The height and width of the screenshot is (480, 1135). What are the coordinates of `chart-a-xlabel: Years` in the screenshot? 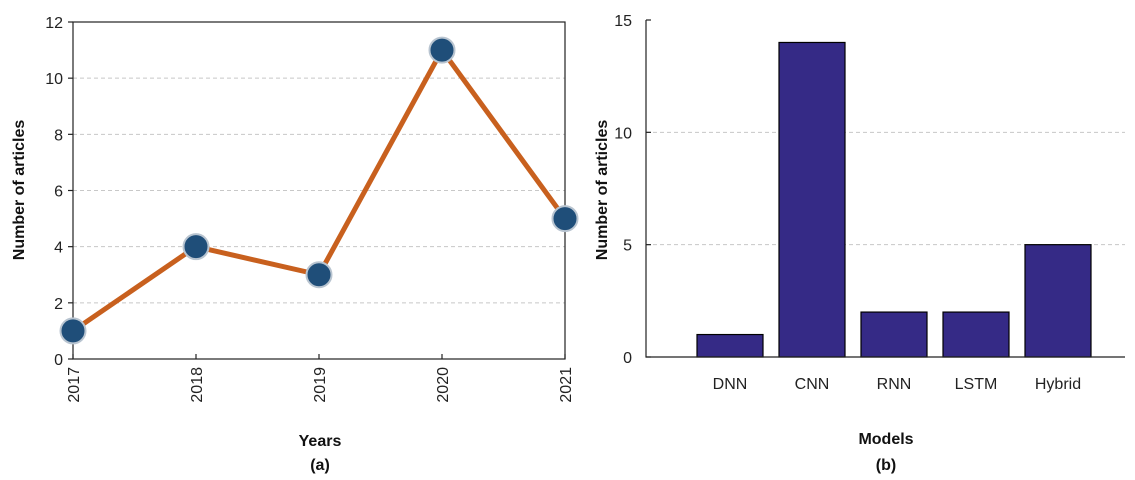 It's located at (320, 441).